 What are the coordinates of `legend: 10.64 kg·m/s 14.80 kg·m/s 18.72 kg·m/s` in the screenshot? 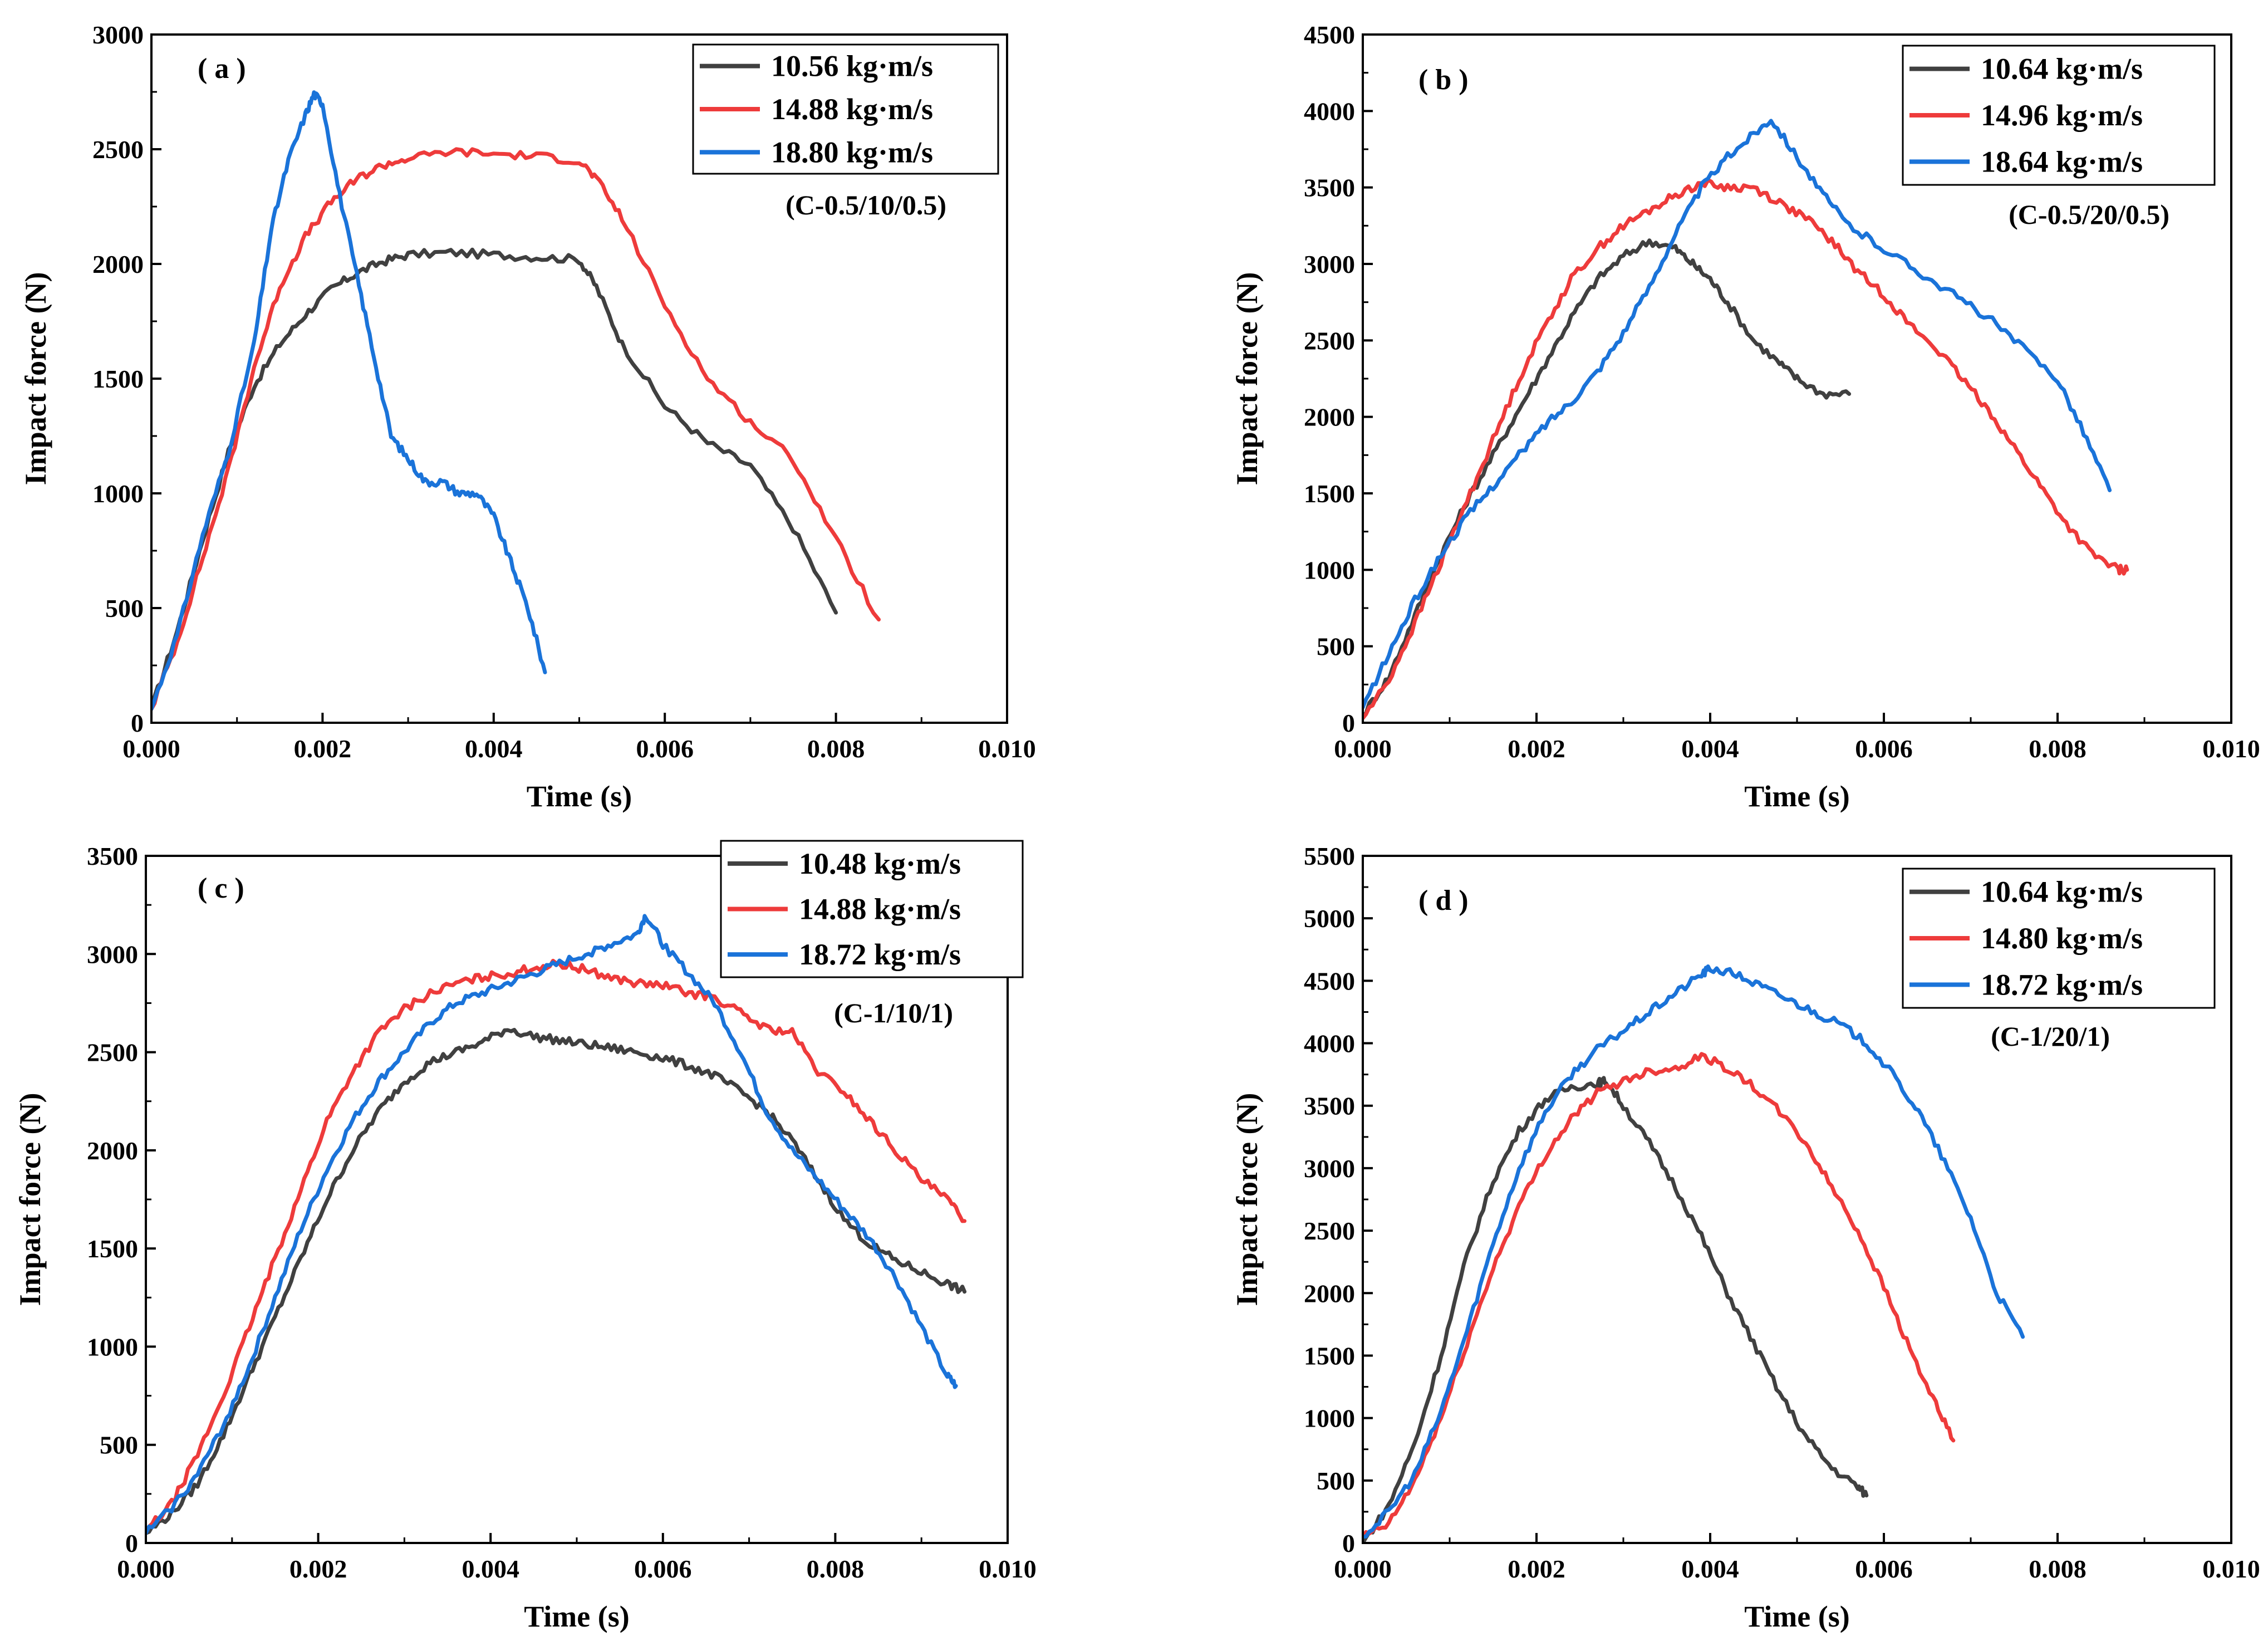 It's located at (2059, 939).